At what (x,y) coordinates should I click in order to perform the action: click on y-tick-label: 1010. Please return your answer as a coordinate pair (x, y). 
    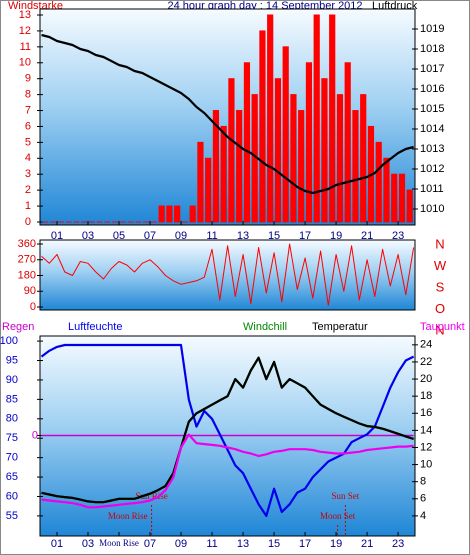
    Looking at the image, I should click on (432, 209).